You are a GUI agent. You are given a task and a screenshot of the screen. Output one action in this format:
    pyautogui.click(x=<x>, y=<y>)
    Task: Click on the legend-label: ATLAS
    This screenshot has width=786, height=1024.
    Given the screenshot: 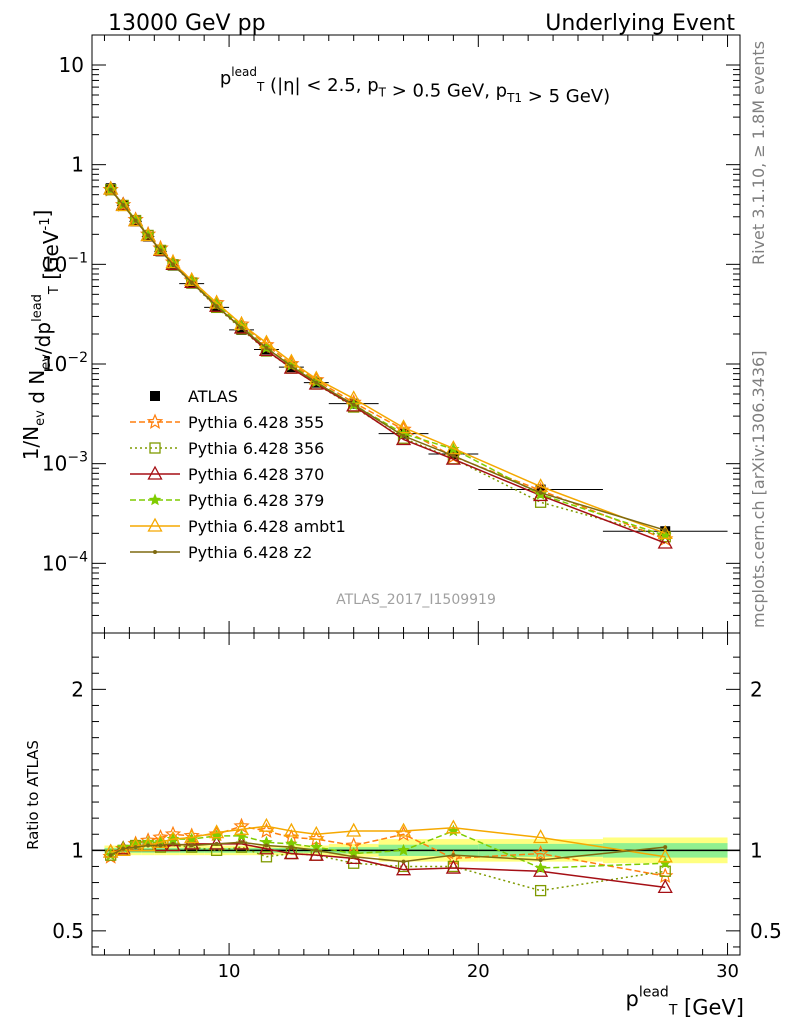 What is the action you would take?
    pyautogui.click(x=213, y=396)
    